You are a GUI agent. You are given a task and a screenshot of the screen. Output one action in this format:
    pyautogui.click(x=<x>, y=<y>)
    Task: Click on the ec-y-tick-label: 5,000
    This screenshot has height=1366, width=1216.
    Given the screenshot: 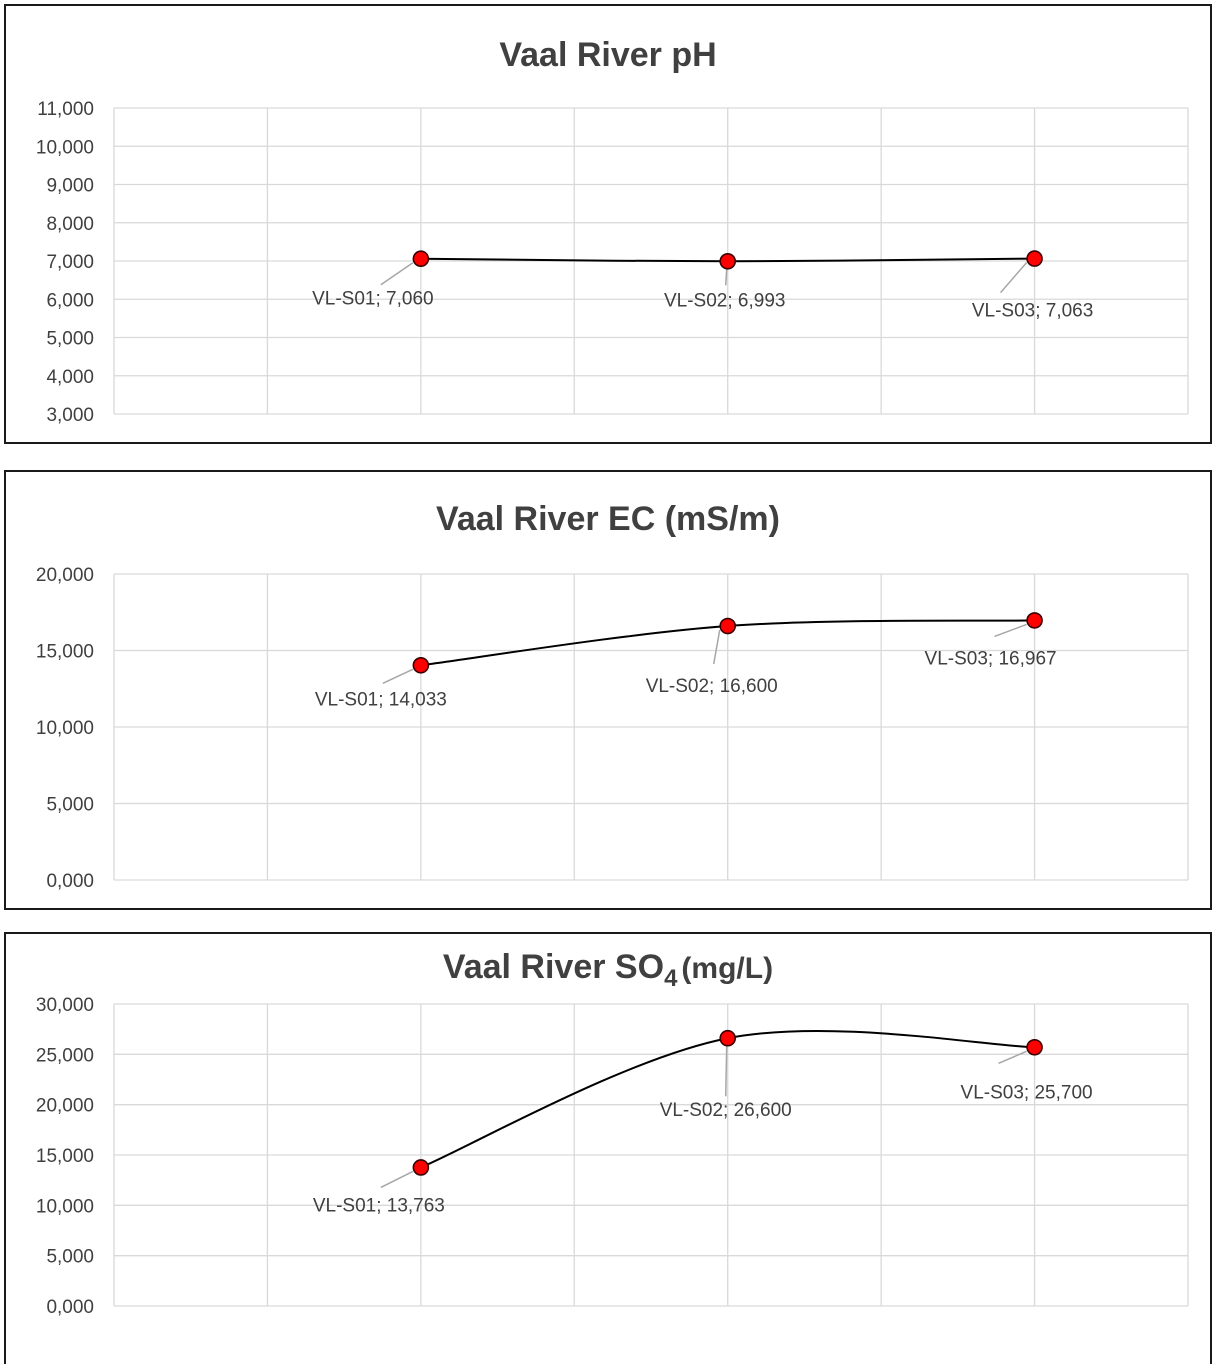 What is the action you would take?
    pyautogui.click(x=70, y=805)
    